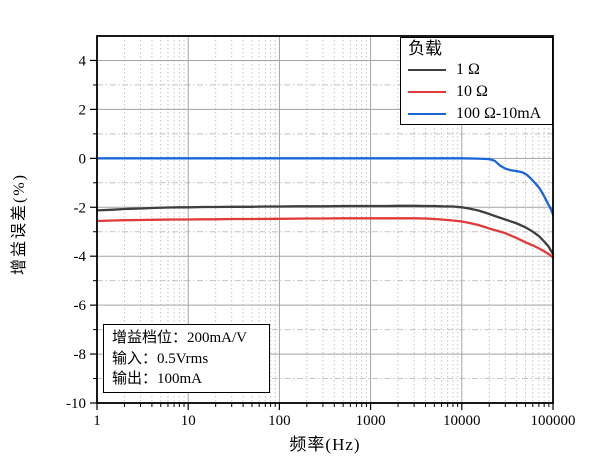 The image size is (600, 473). I want to click on y-tick-label: 2, so click(83, 110).